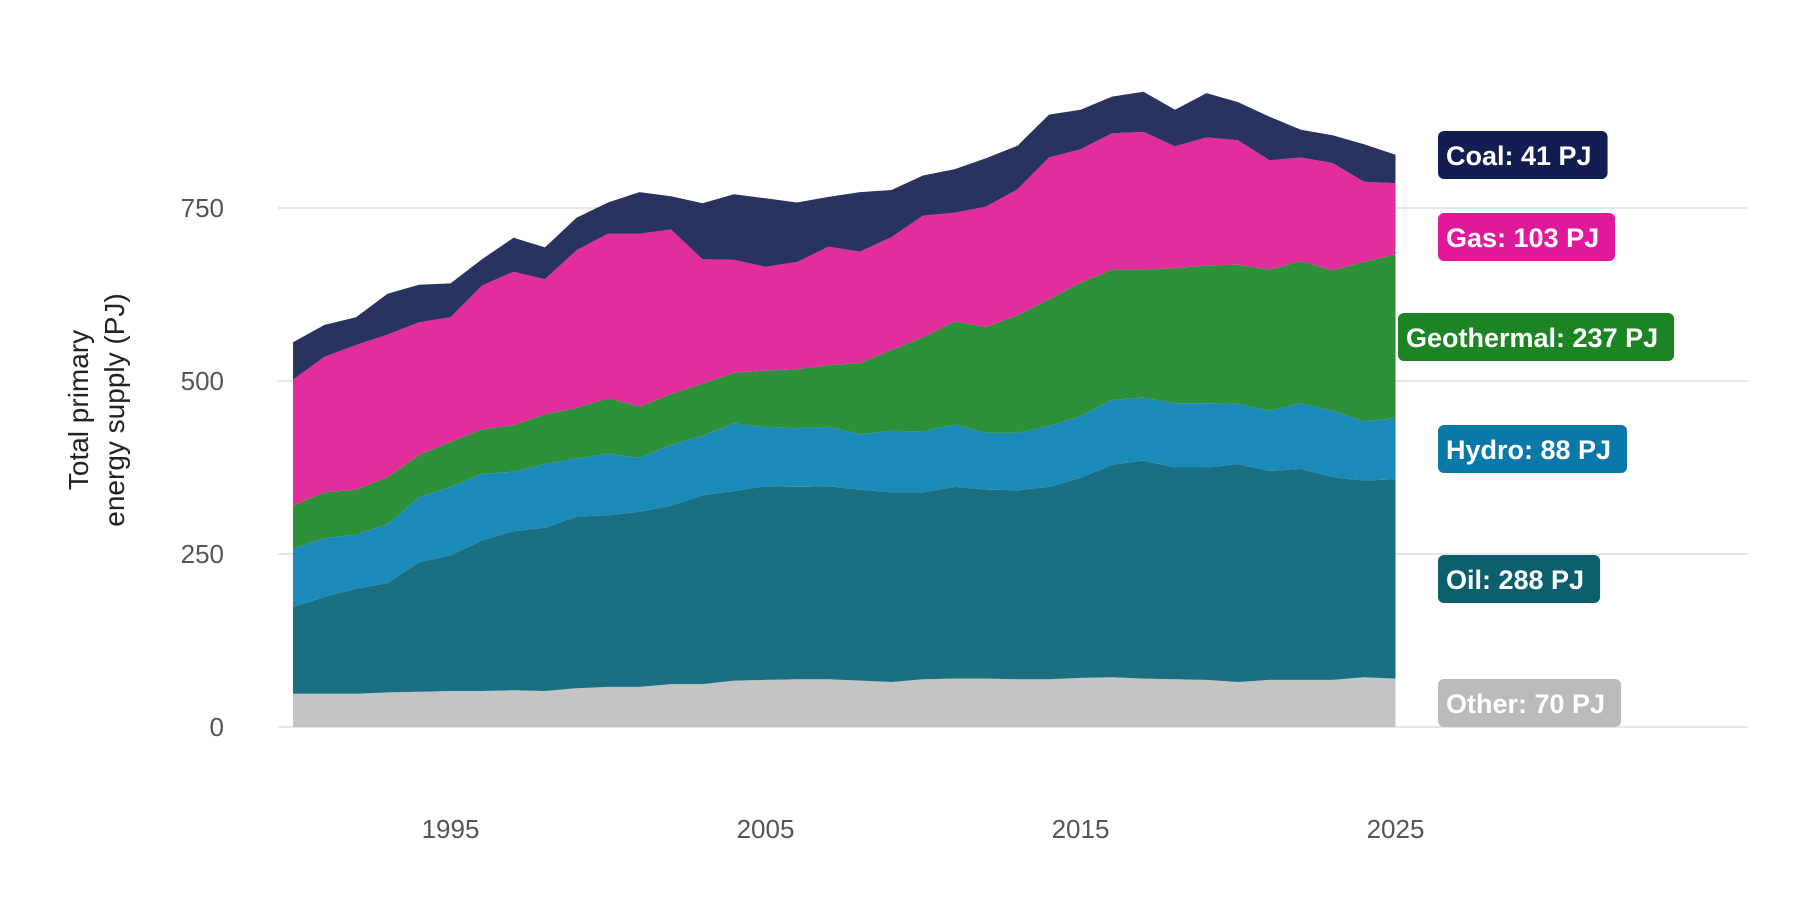  What do you see at coordinates (923, 829) in the screenshot?
I see `x-axis: 1995 2005 2015 2025` at bounding box center [923, 829].